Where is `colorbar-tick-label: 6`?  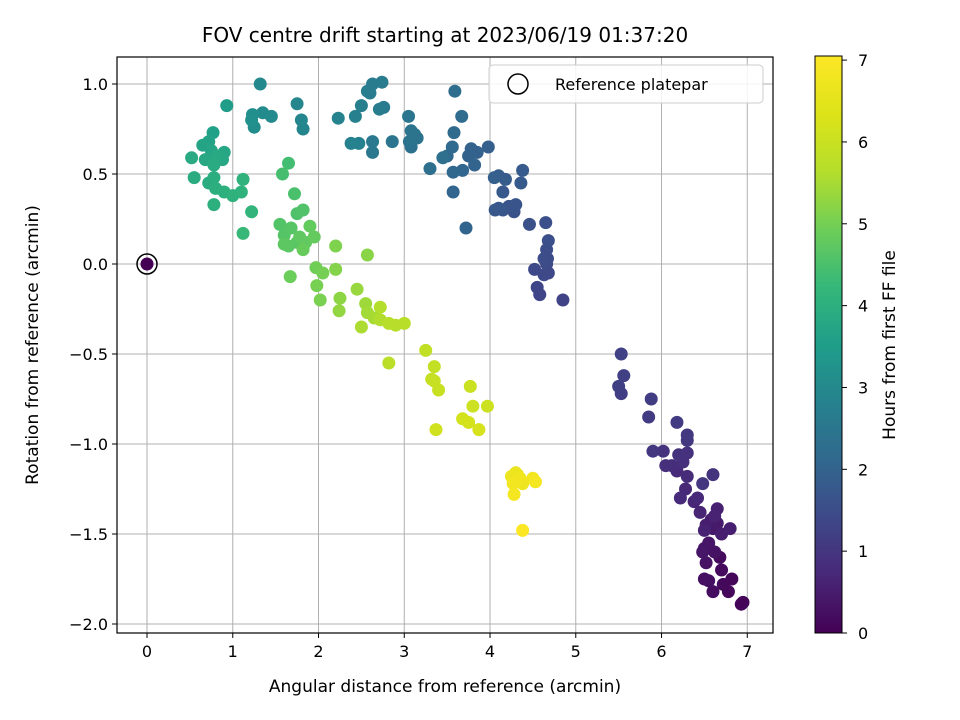 colorbar-tick-label: 6 is located at coordinates (863, 142).